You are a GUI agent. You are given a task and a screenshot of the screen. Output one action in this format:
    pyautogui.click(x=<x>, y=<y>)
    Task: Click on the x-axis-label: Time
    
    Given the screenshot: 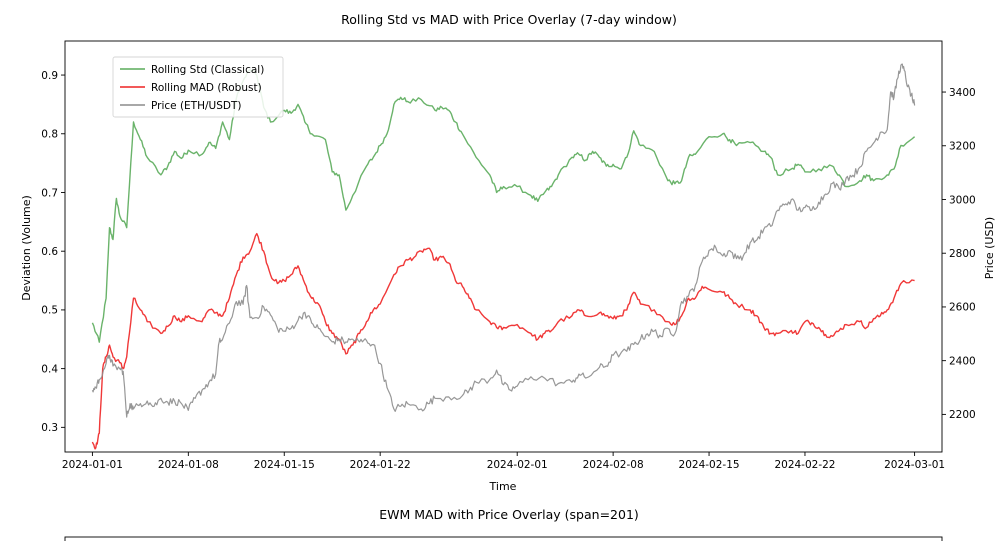 What is the action you would take?
    pyautogui.click(x=503, y=486)
    